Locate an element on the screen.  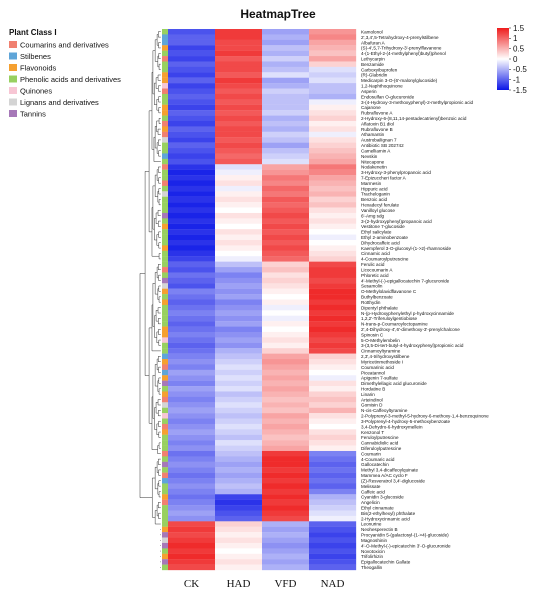
row-label: Sesamolin is located at coordinates (372, 286).